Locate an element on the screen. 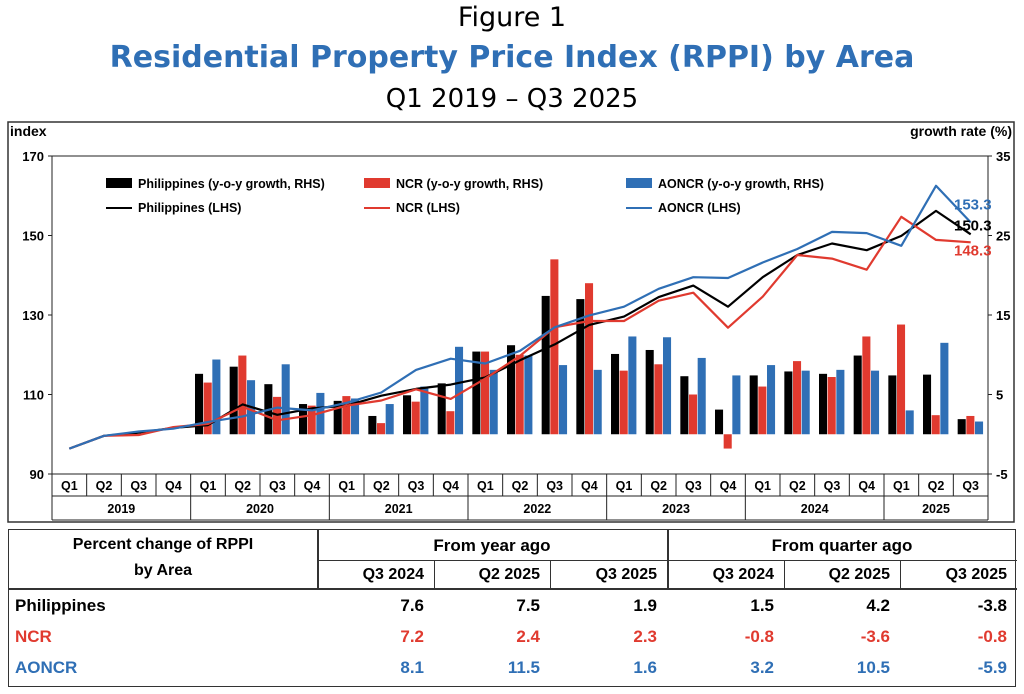 This screenshot has height=694, width=1024. table-cell: 1.5 is located at coordinates (762, 605).